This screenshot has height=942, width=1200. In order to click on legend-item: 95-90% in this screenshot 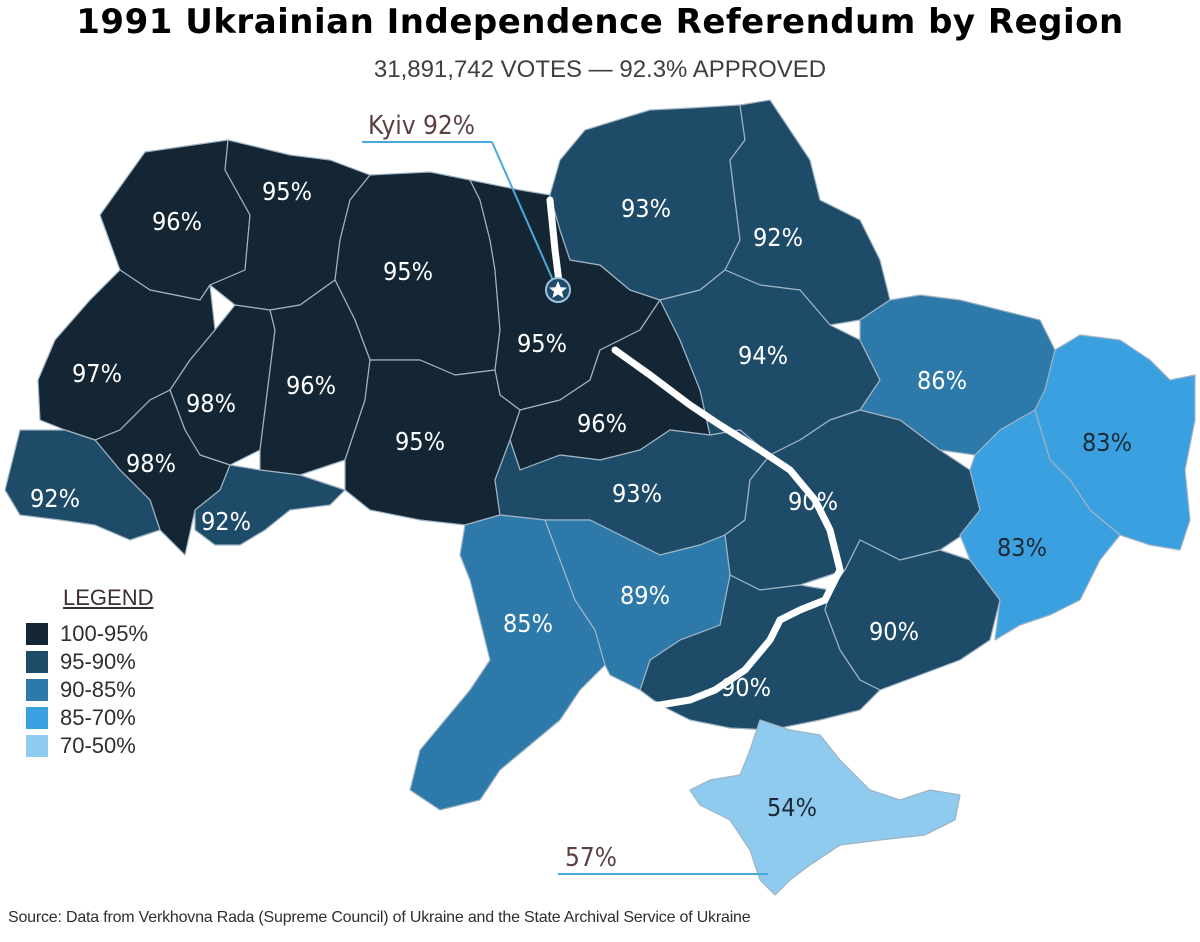, I will do `click(81, 662)`.